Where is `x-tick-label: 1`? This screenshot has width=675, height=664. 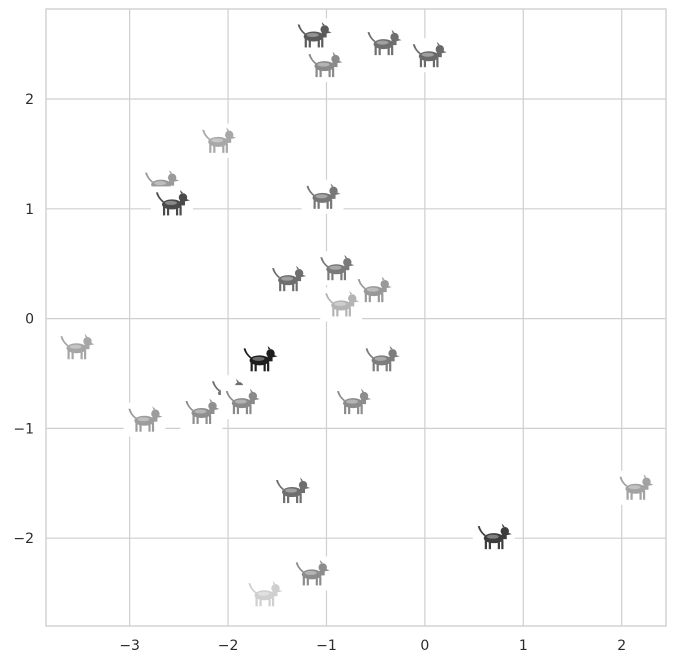 x-tick-label: 1 is located at coordinates (523, 646).